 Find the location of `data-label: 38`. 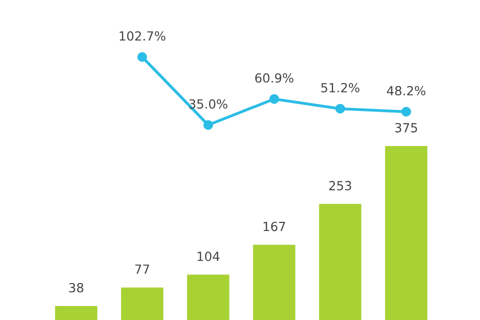

data-label: 38 is located at coordinates (76, 287).